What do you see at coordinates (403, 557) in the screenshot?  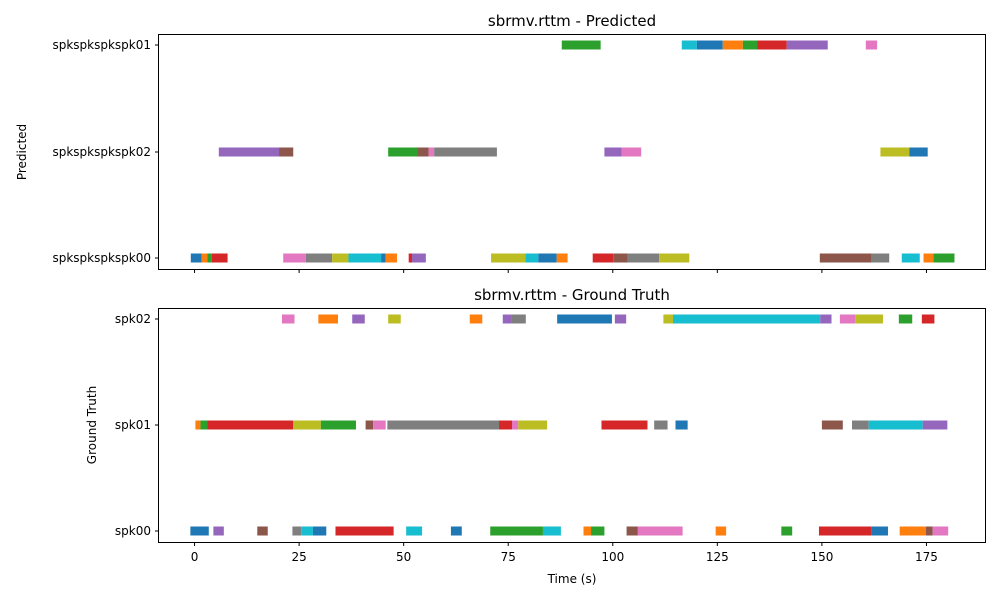 I see `ground-truth-xtick-label-50: 50` at bounding box center [403, 557].